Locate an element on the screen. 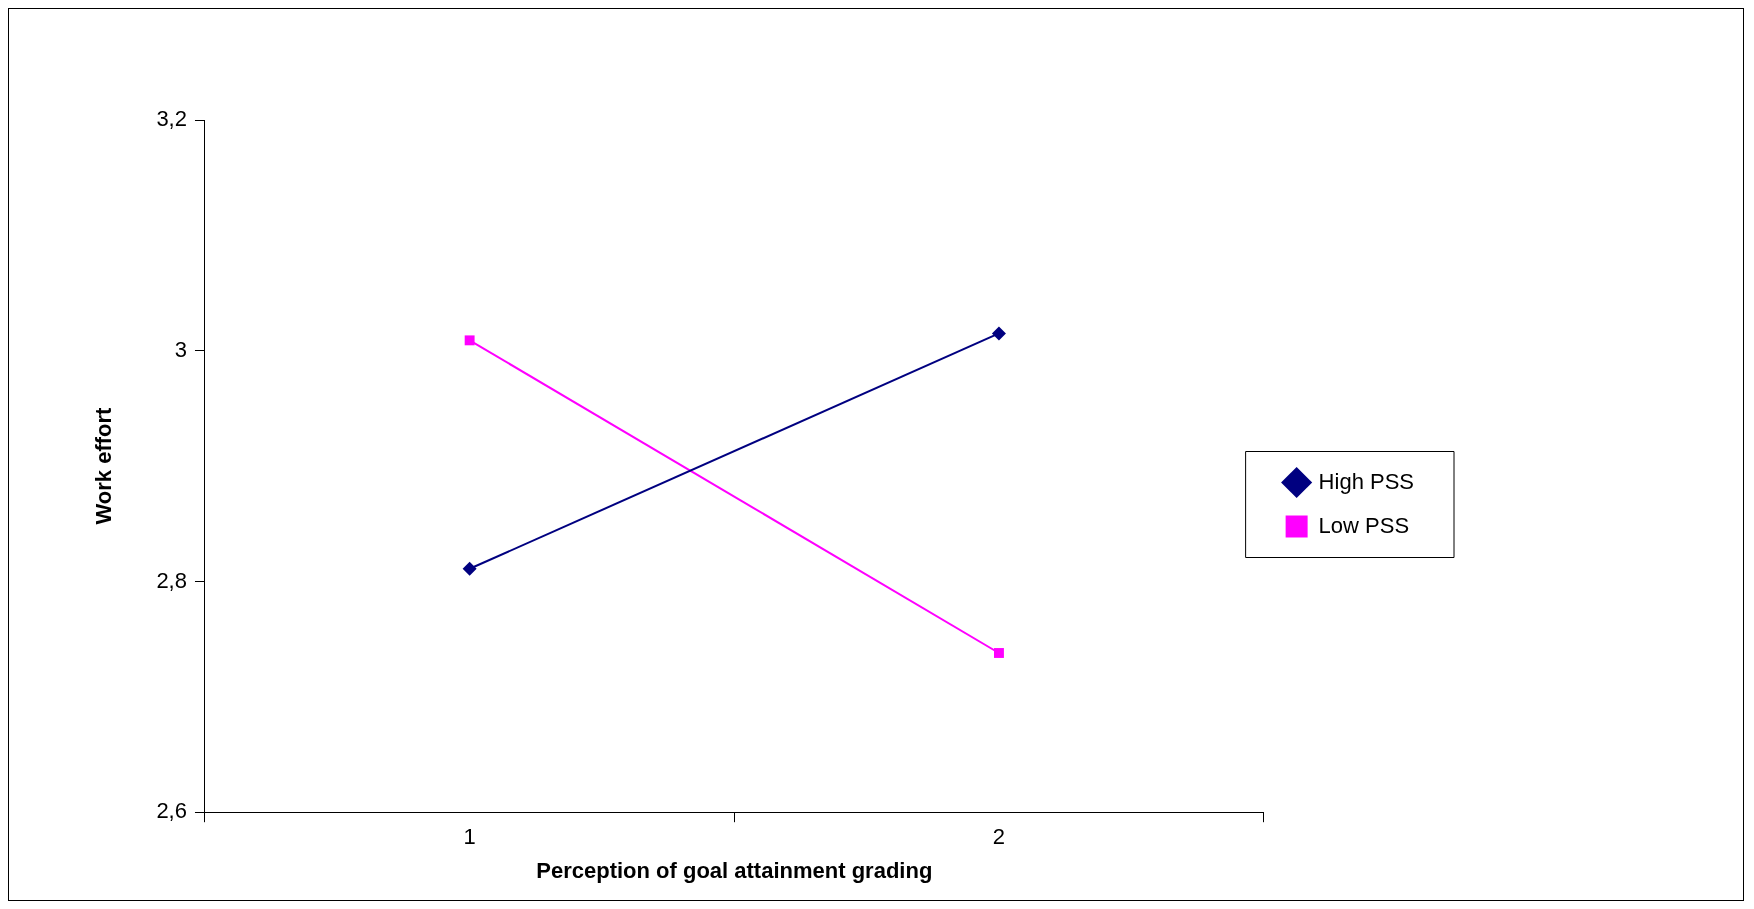 This screenshot has width=1754, height=909. y-tick-label: 3 is located at coordinates (180, 349).